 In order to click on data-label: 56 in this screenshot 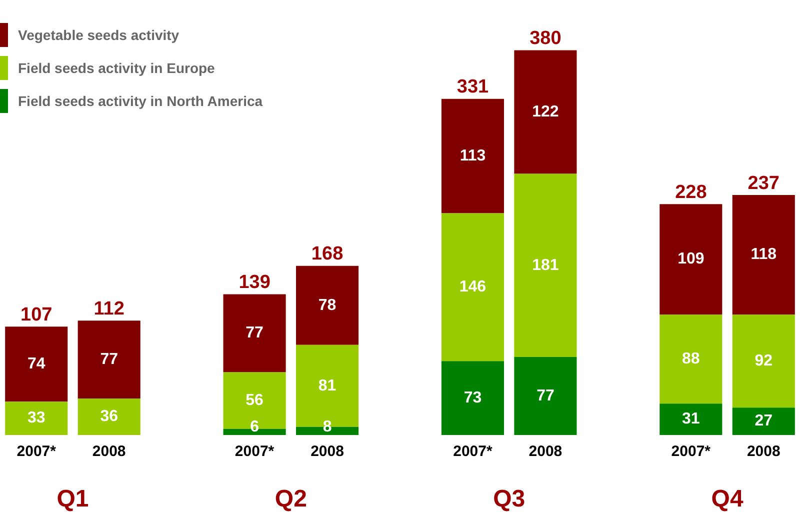, I will do `click(255, 400)`.